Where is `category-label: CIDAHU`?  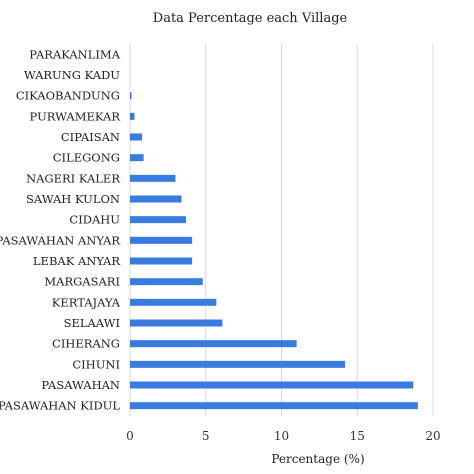 category-label: CIDAHU is located at coordinates (94, 220).